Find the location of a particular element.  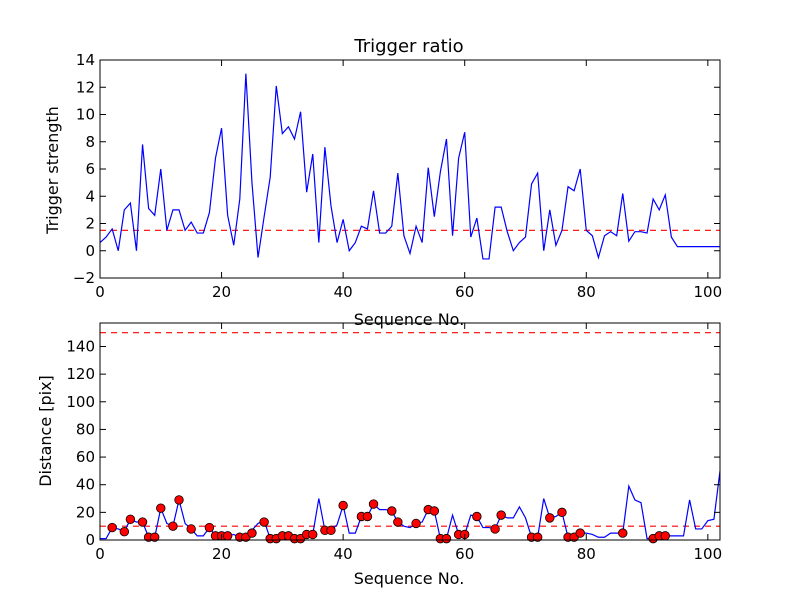

series-line is located at coordinates (410, 505).